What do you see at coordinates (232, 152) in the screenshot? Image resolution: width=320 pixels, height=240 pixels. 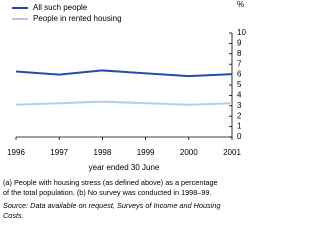 I see `x-tick-label: 2001` at bounding box center [232, 152].